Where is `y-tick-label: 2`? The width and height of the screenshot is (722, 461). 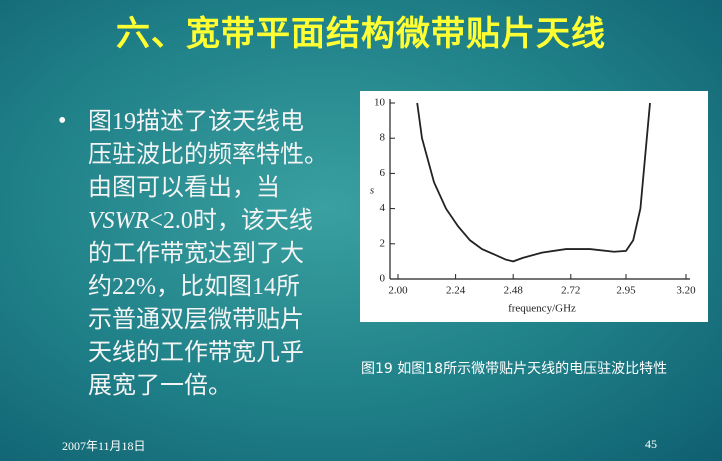
y-tick-label: 2 is located at coordinates (383, 243).